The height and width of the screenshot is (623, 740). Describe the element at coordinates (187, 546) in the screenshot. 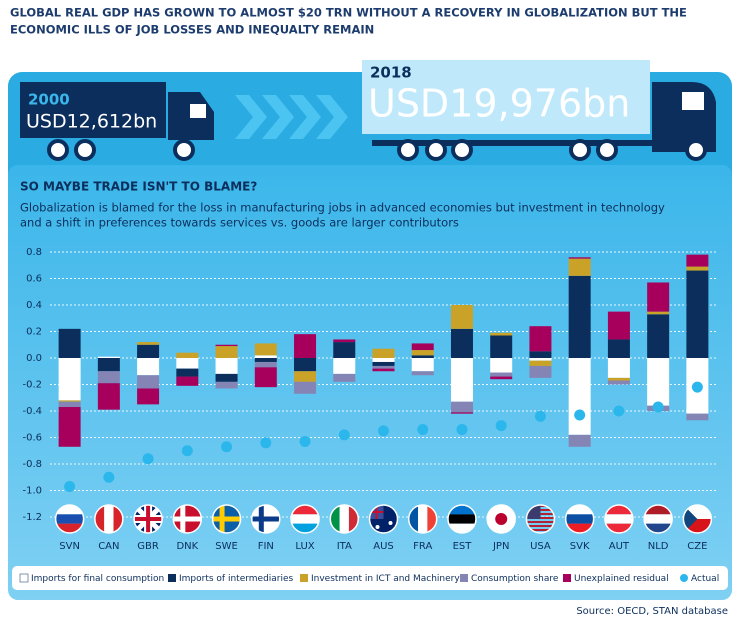

I see `x-tick-label: DNK` at that location.